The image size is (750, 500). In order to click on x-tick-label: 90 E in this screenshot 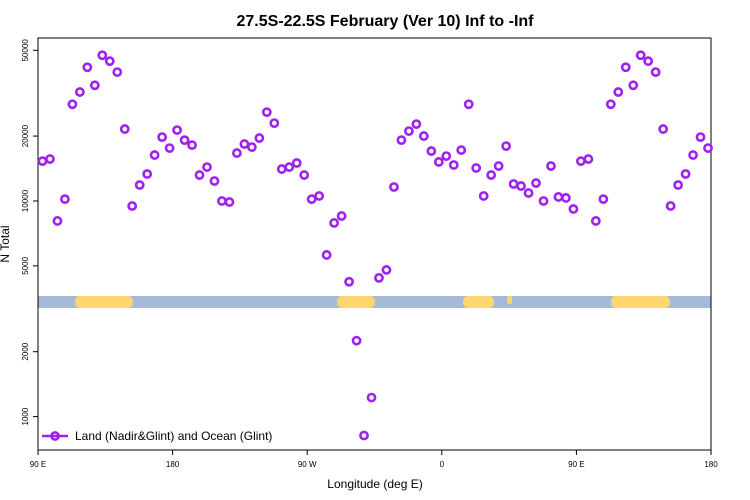, I will do `click(576, 464)`.